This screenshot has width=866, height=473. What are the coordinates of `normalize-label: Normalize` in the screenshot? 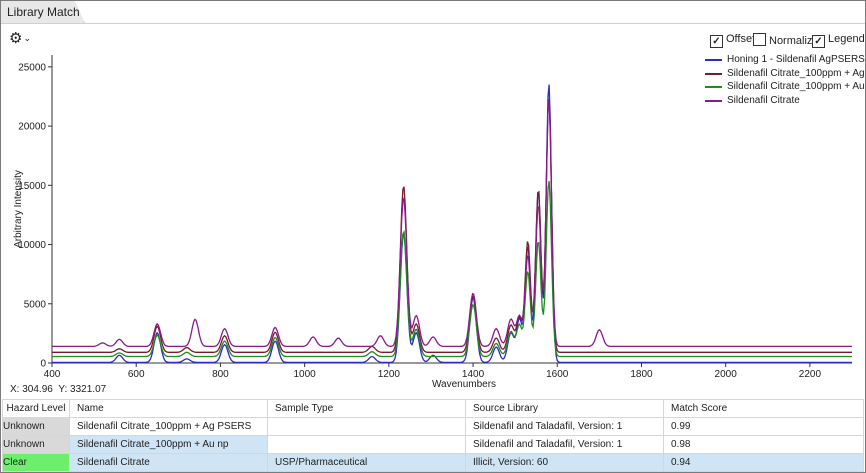 It's located at (794, 41).